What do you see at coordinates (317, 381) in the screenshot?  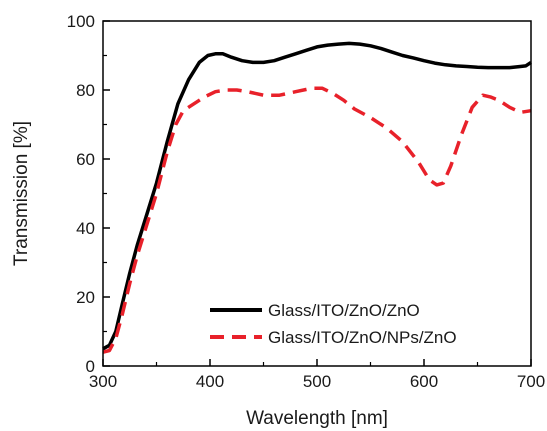 I see `x-tick-label-500: 500` at bounding box center [317, 381].